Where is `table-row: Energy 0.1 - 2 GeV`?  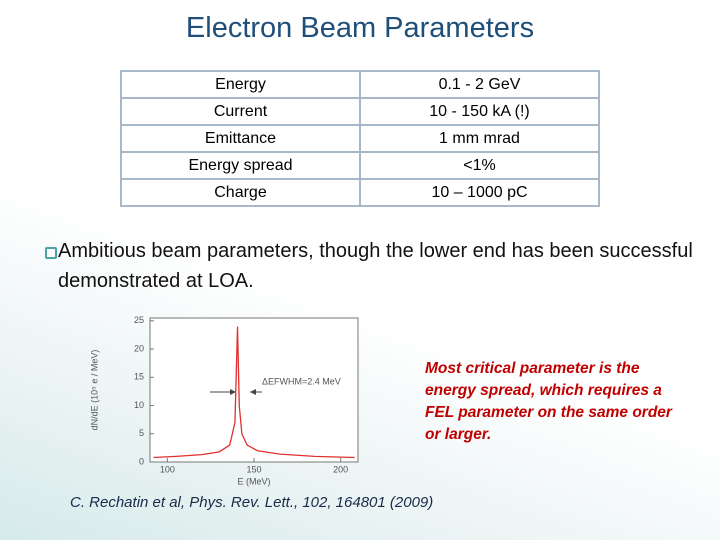
table-row: Energy 0.1 - 2 GeV is located at coordinates (360, 84).